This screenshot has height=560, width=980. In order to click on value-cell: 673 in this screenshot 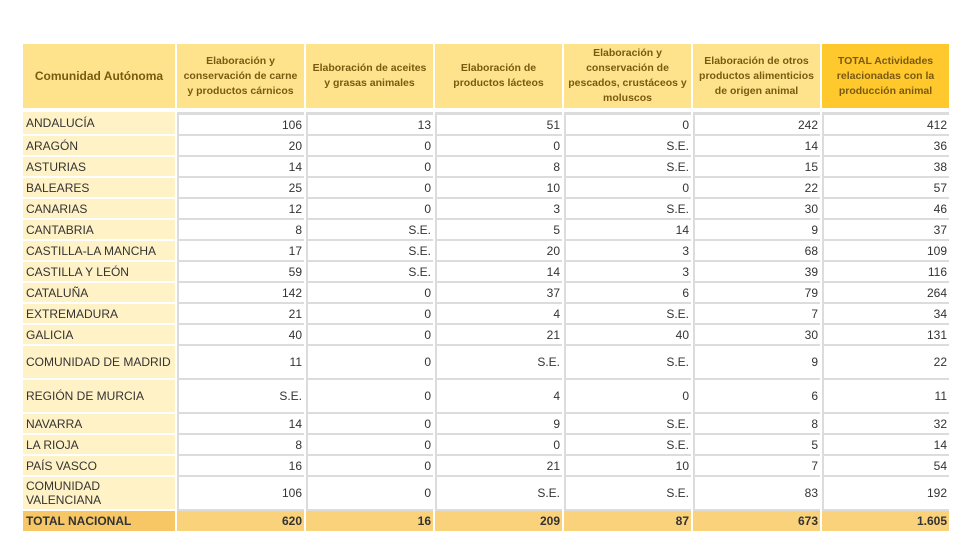, I will do `click(756, 521)`.